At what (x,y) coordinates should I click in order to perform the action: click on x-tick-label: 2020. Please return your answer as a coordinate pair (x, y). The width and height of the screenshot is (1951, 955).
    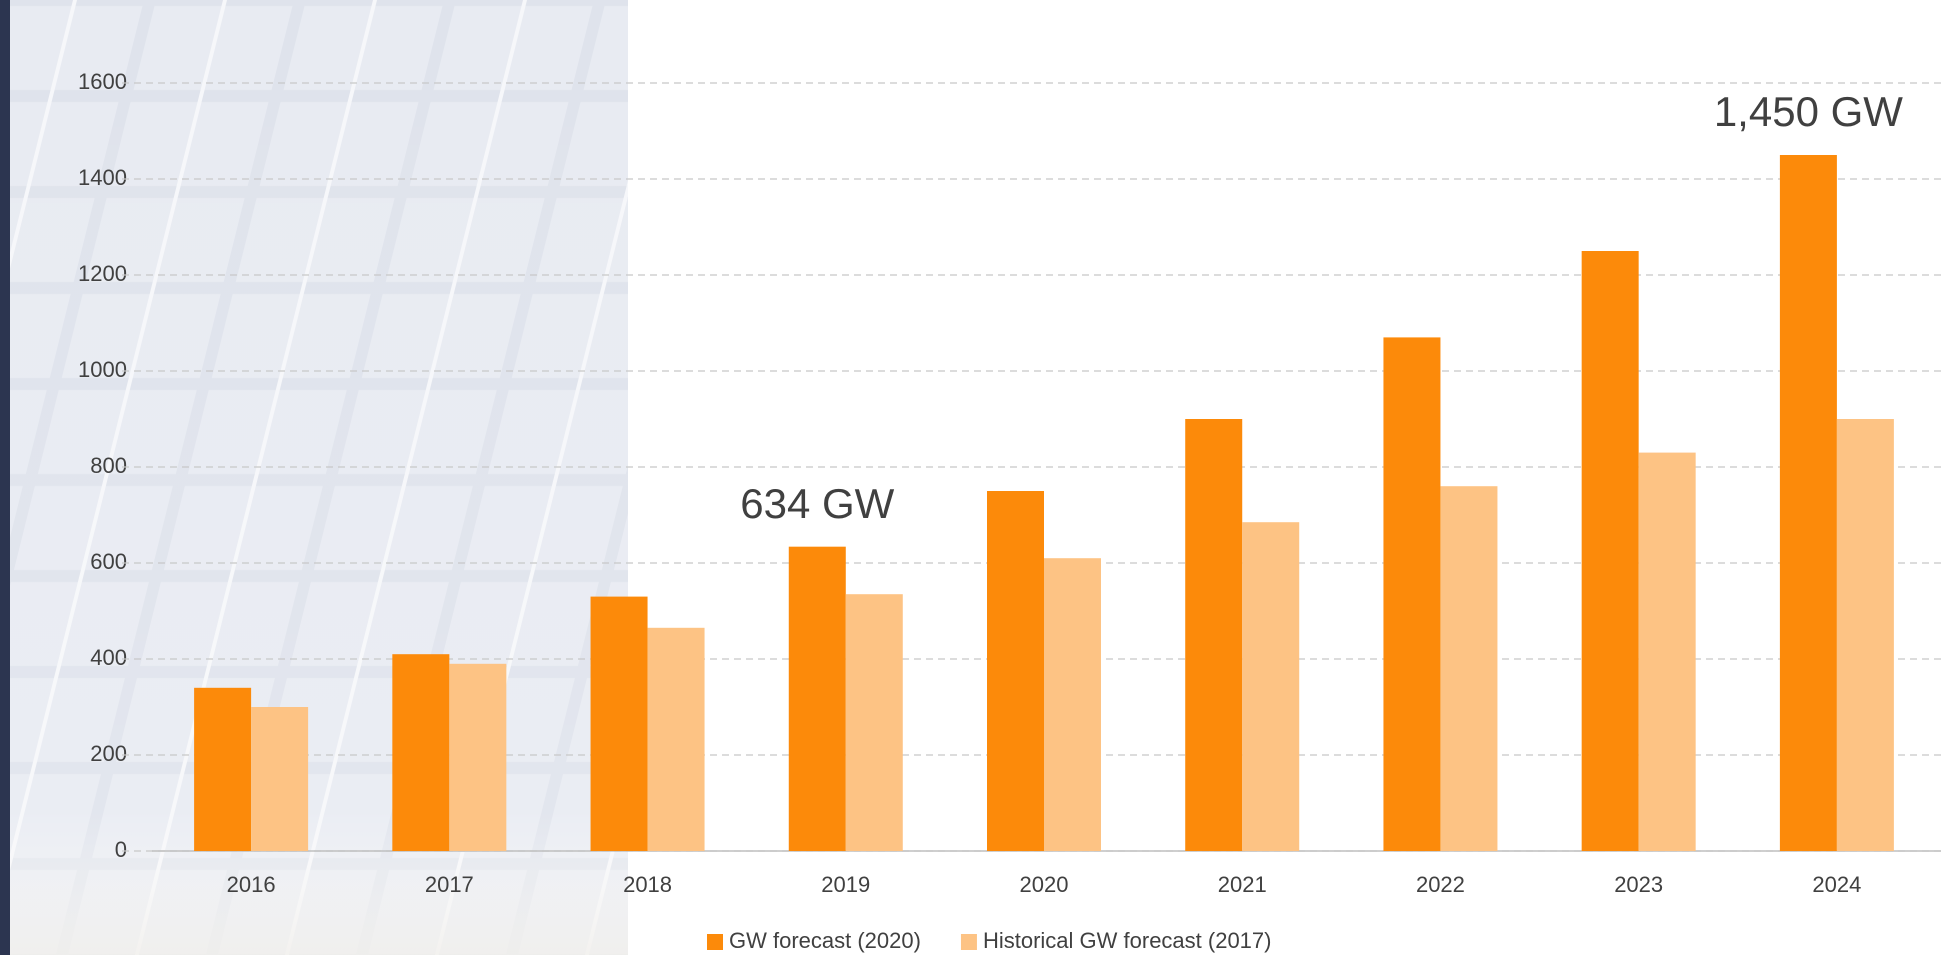
    Looking at the image, I should click on (1044, 884).